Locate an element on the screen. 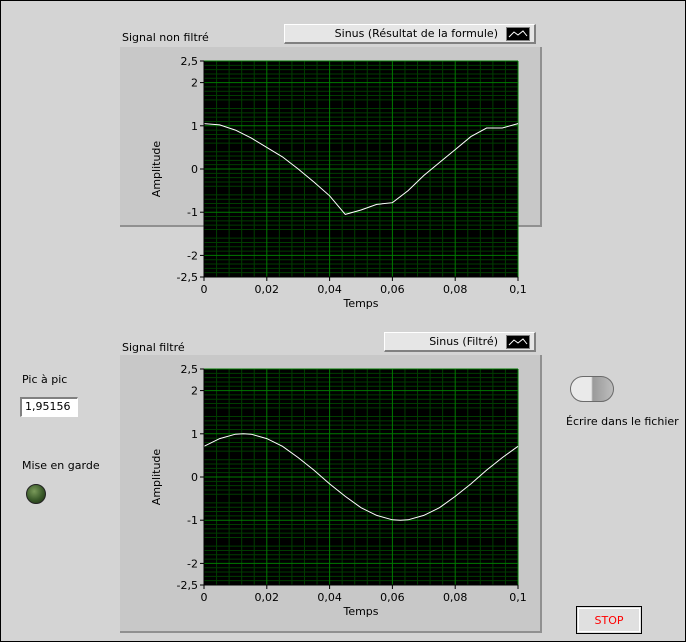 Image resolution: width=686 pixels, height=642 pixels. legend-label-filtered: Sinus (Filtré) is located at coordinates (463, 341).